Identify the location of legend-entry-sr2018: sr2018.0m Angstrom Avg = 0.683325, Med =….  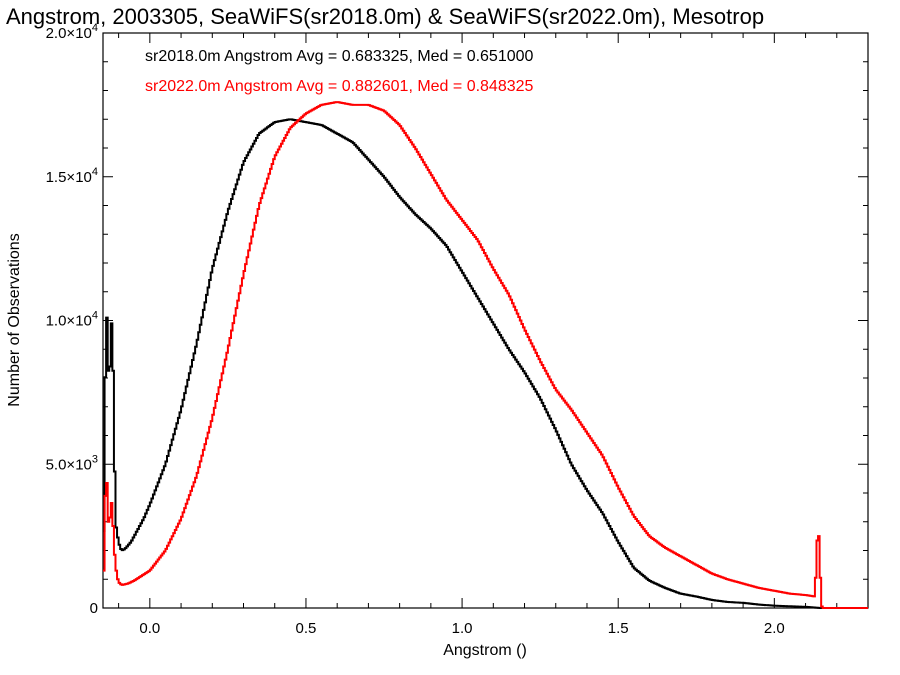
(339, 56).